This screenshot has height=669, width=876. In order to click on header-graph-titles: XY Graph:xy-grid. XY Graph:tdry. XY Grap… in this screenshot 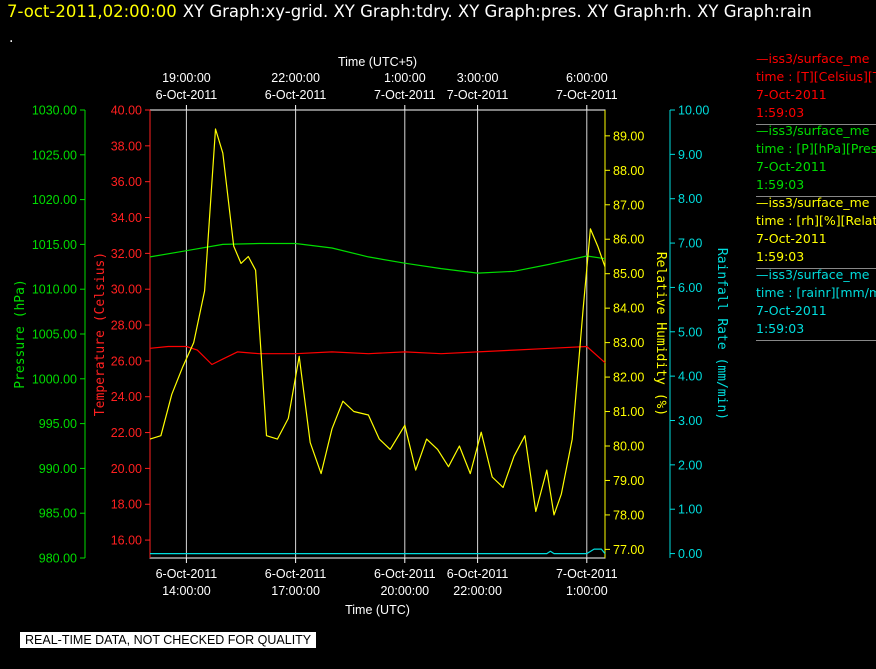, I will do `click(497, 11)`.